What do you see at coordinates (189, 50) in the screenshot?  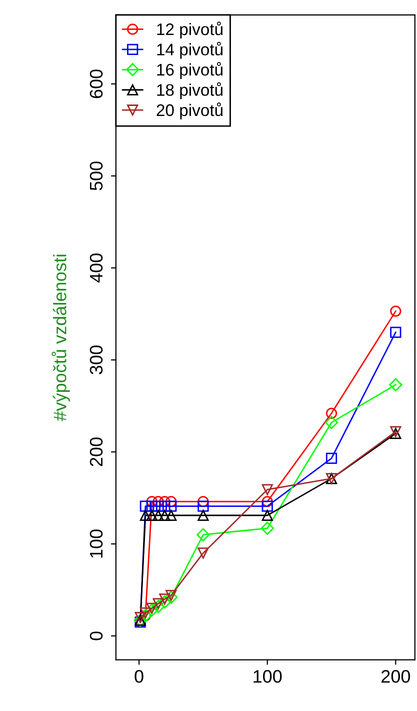 I see `legend-label: 14 pivotů` at bounding box center [189, 50].